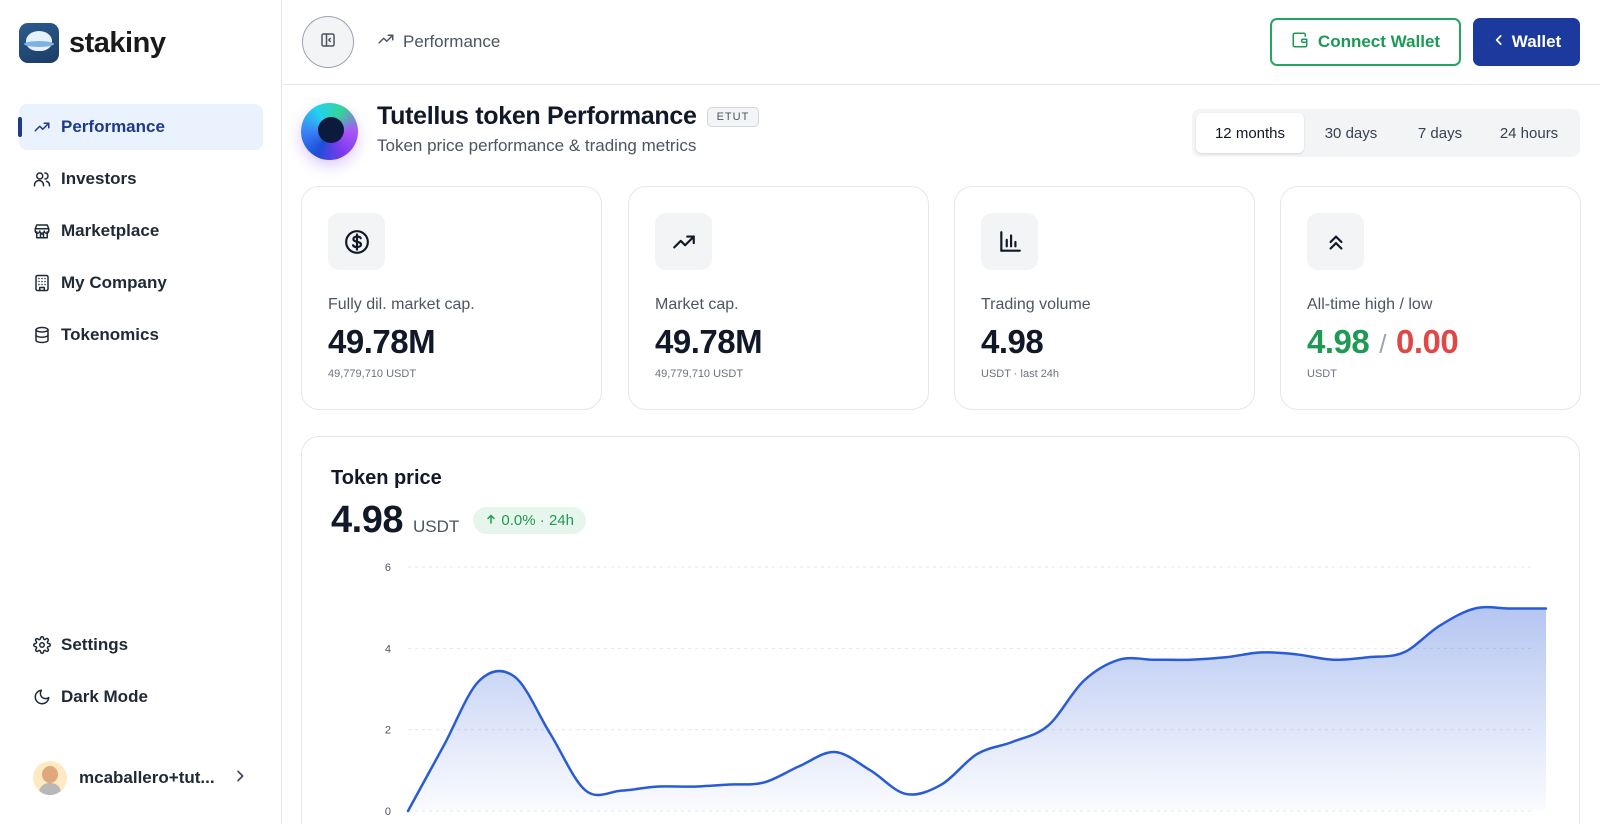 The height and width of the screenshot is (824, 1600). What do you see at coordinates (1529, 133) in the screenshot?
I see `range-24-hours: 24 hours` at bounding box center [1529, 133].